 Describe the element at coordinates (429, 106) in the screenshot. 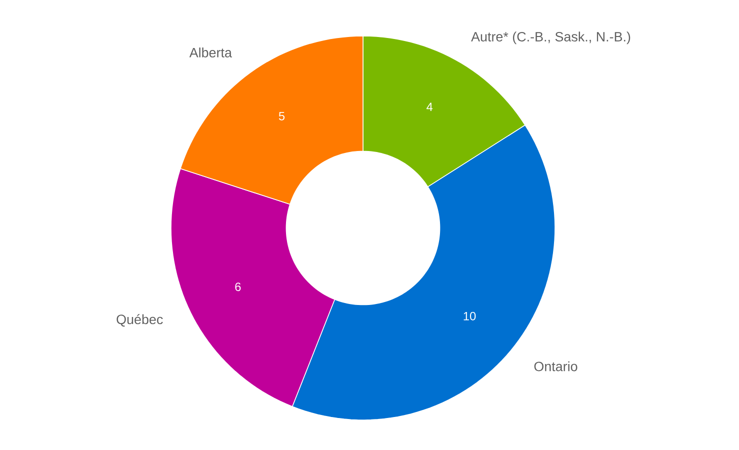

I see `data-label: 4` at that location.